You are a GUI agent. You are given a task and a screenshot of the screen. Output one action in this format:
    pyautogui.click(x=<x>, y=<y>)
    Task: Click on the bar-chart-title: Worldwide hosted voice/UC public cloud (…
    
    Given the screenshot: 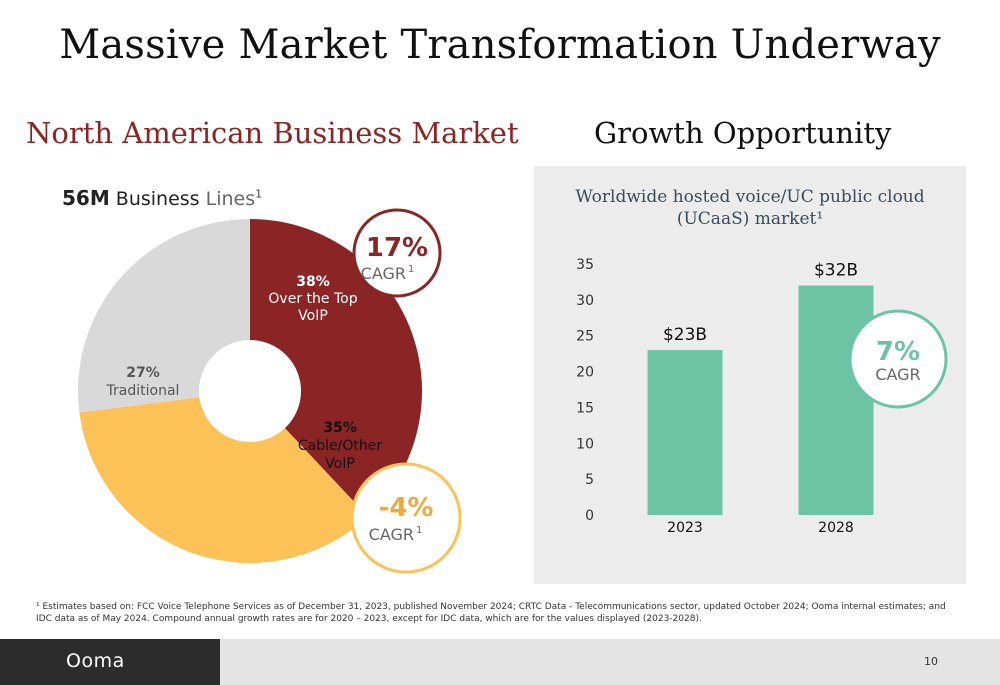 What is the action you would take?
    pyautogui.click(x=750, y=208)
    